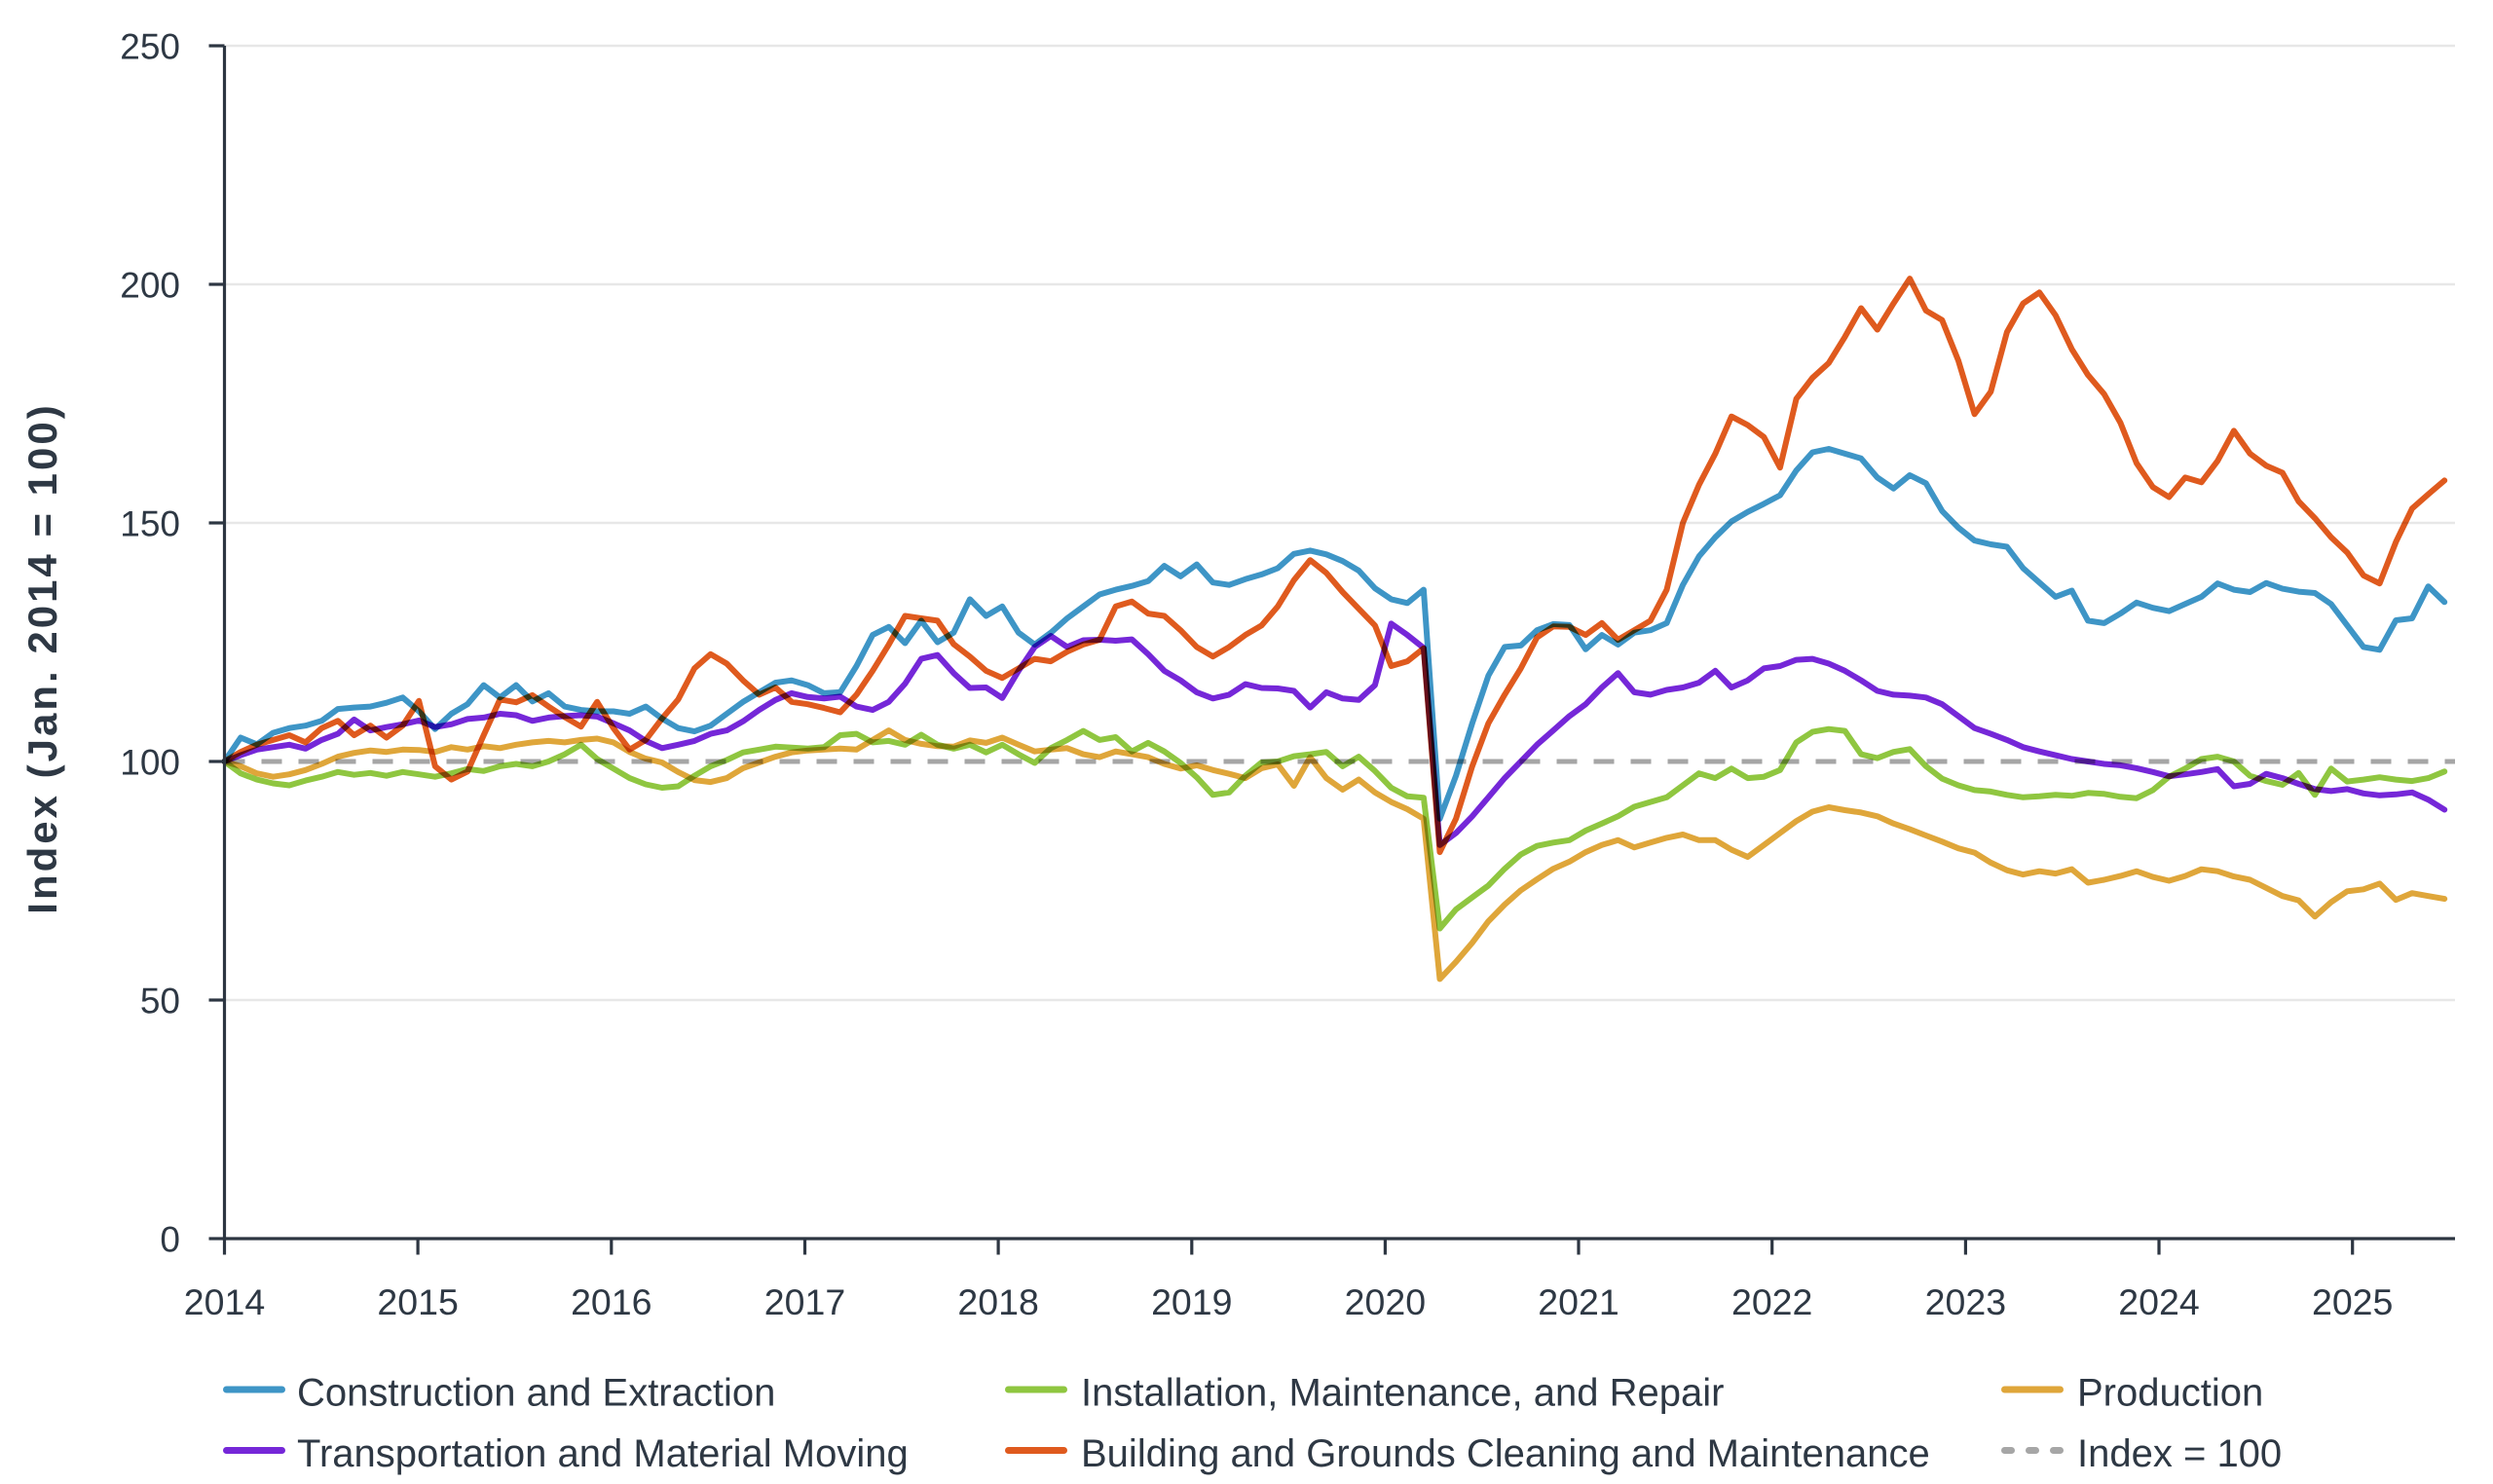 The height and width of the screenshot is (1484, 2493). What do you see at coordinates (150, 763) in the screenshot?
I see `svg-text: 100` at bounding box center [150, 763].